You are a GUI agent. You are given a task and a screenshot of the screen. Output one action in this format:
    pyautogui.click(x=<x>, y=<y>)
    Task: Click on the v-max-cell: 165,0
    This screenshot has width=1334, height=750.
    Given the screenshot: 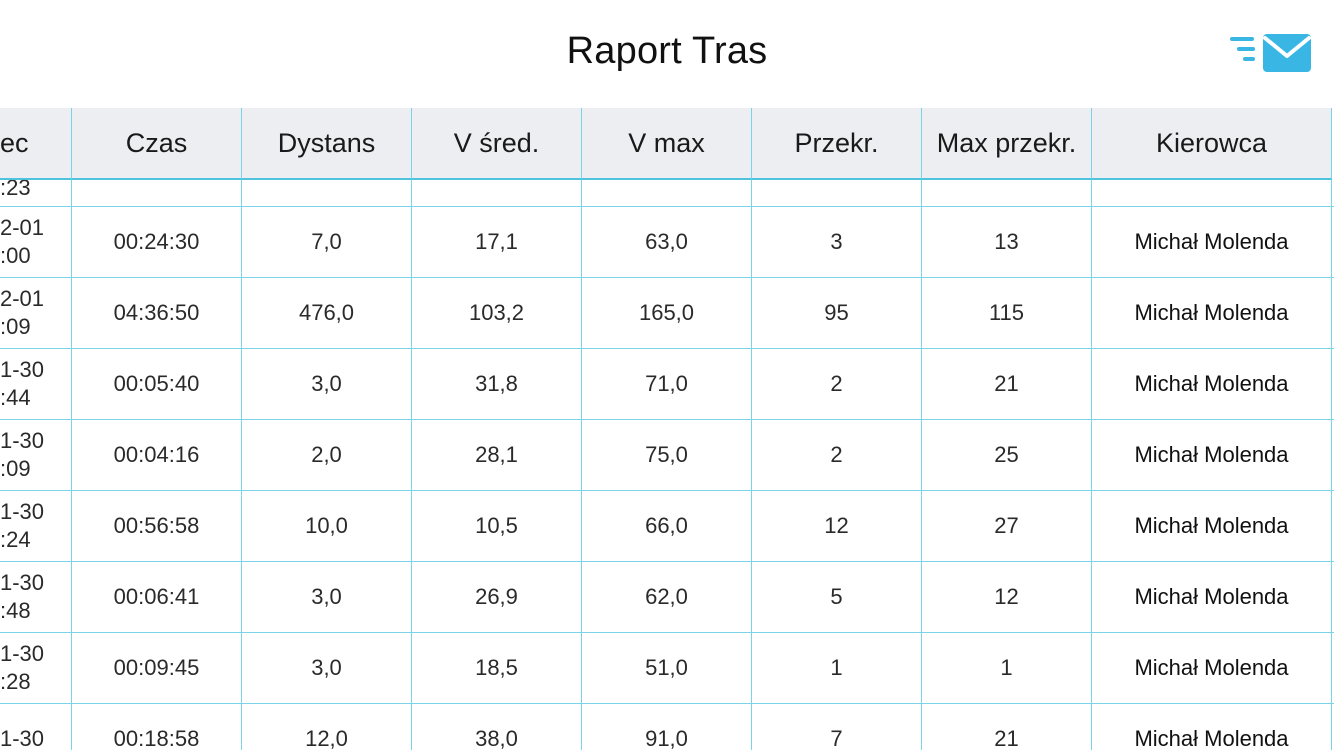 What is the action you would take?
    pyautogui.click(x=667, y=313)
    